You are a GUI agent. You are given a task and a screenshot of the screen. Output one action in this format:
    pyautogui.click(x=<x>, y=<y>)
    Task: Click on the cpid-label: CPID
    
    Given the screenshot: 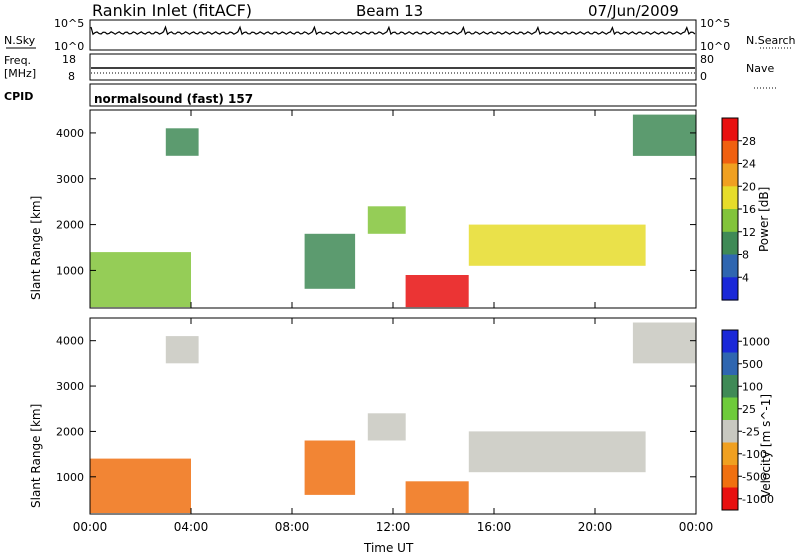 What is the action you would take?
    pyautogui.click(x=18, y=96)
    